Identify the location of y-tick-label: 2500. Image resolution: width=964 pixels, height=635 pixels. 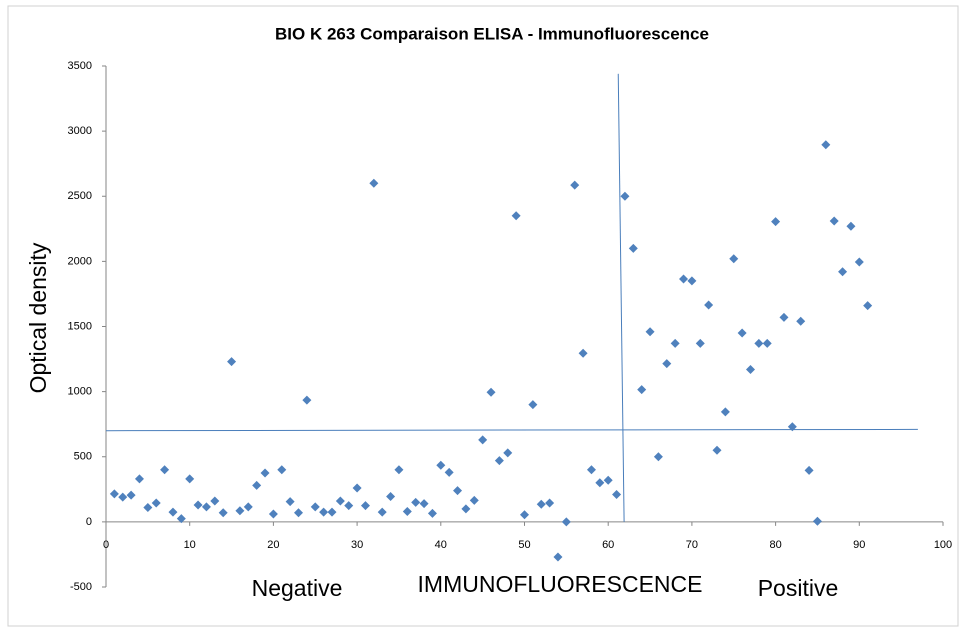
(80, 196).